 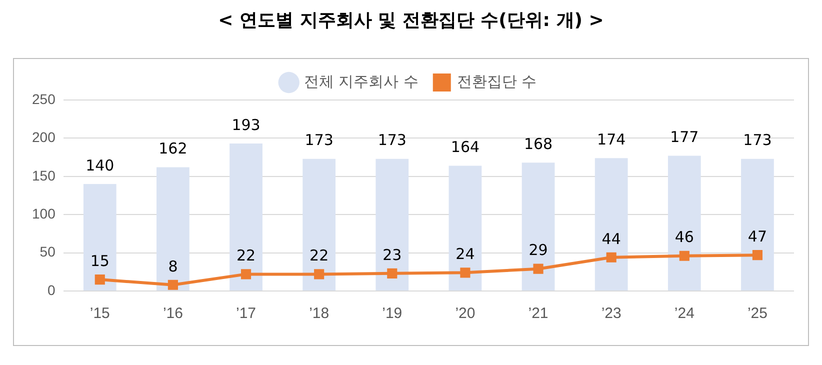 I want to click on data-label: 15, so click(x=100, y=261).